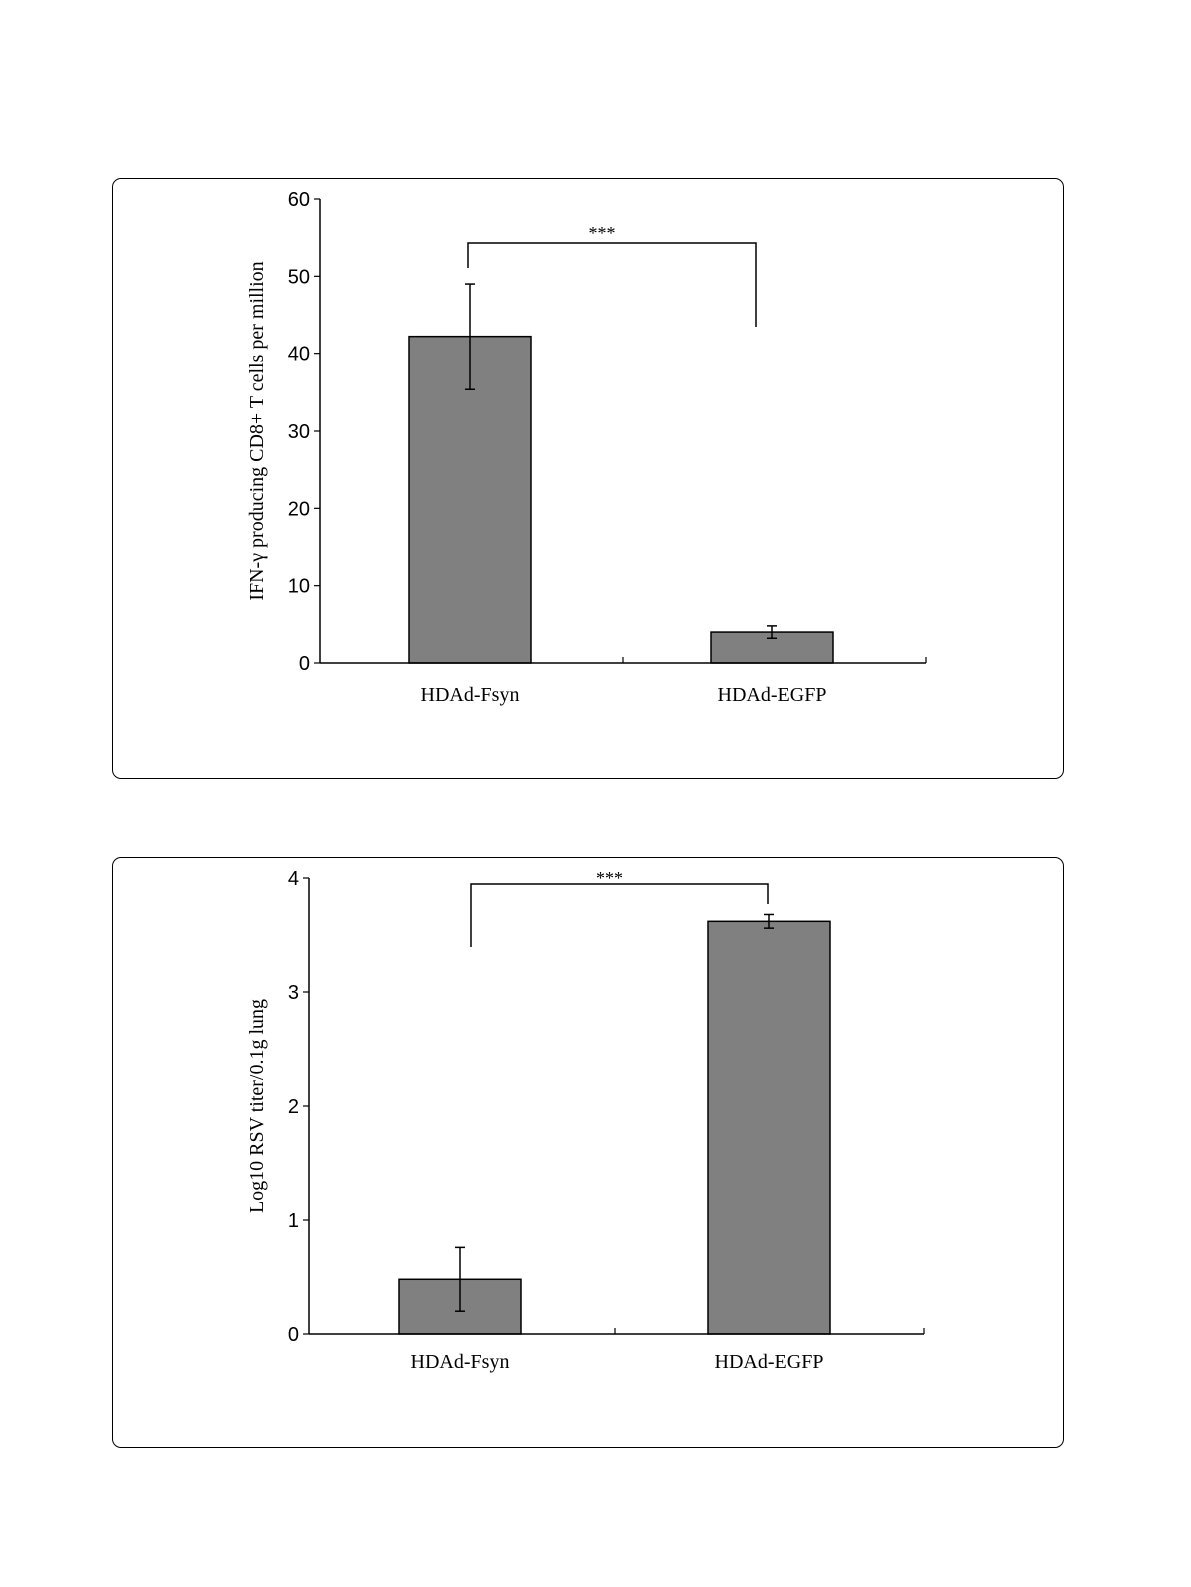 Image resolution: width=1191 pixels, height=1587 pixels. What do you see at coordinates (299, 355) in the screenshot?
I see `y-tick-label: 40` at bounding box center [299, 355].